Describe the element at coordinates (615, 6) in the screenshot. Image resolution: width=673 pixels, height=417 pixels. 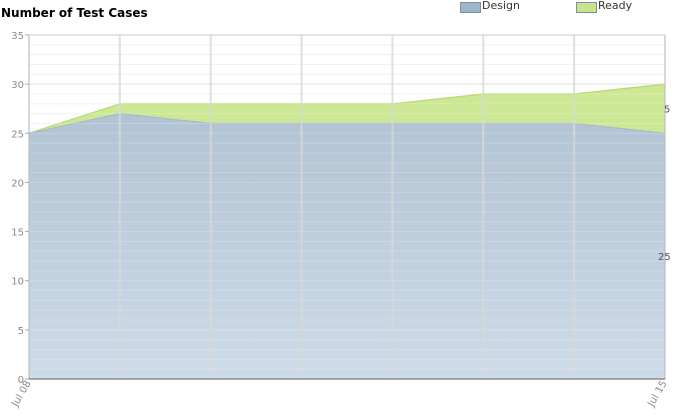
I see `legend-label-ready: Ready` at that location.